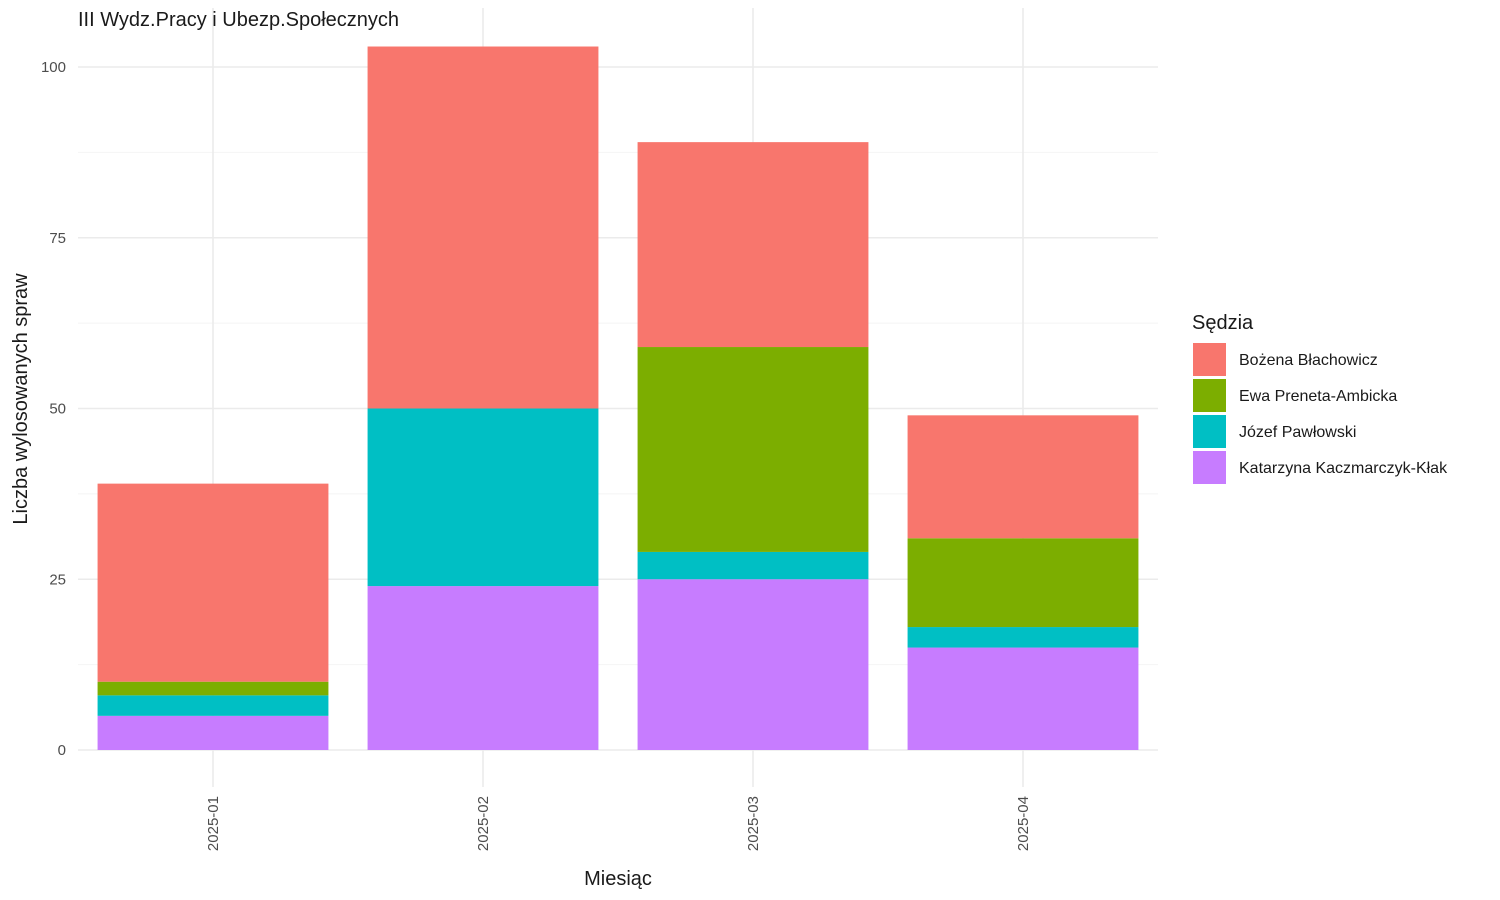 This screenshot has height=900, width=1500. Describe the element at coordinates (57, 409) in the screenshot. I see `y-tick-label: 50` at that location.